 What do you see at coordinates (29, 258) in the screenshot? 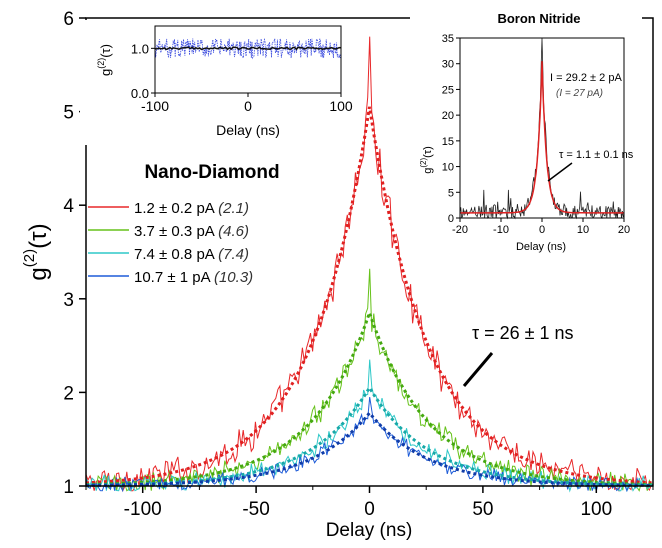
I see `main-y-label-sup: (2)` at bounding box center [29, 258].